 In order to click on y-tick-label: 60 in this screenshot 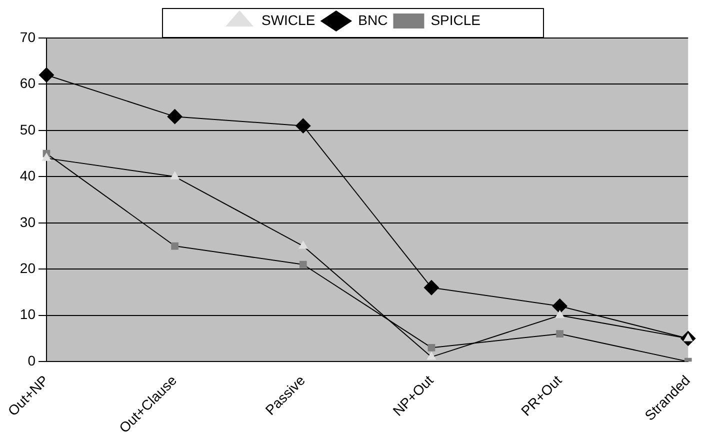, I will do `click(28, 83)`.